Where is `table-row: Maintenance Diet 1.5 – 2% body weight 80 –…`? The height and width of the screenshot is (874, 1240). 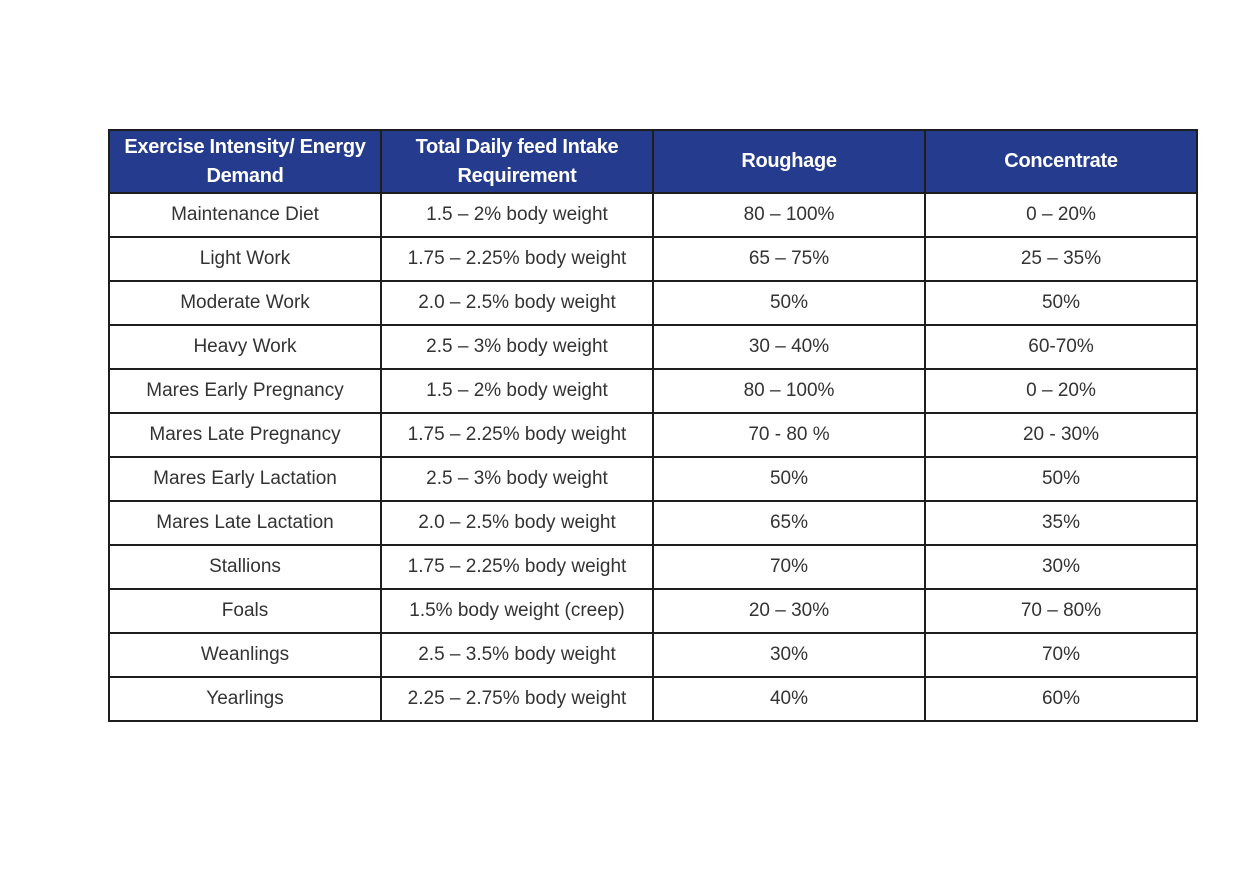 table-row: Maintenance Diet 1.5 – 2% body weight 80 –… is located at coordinates (653, 215).